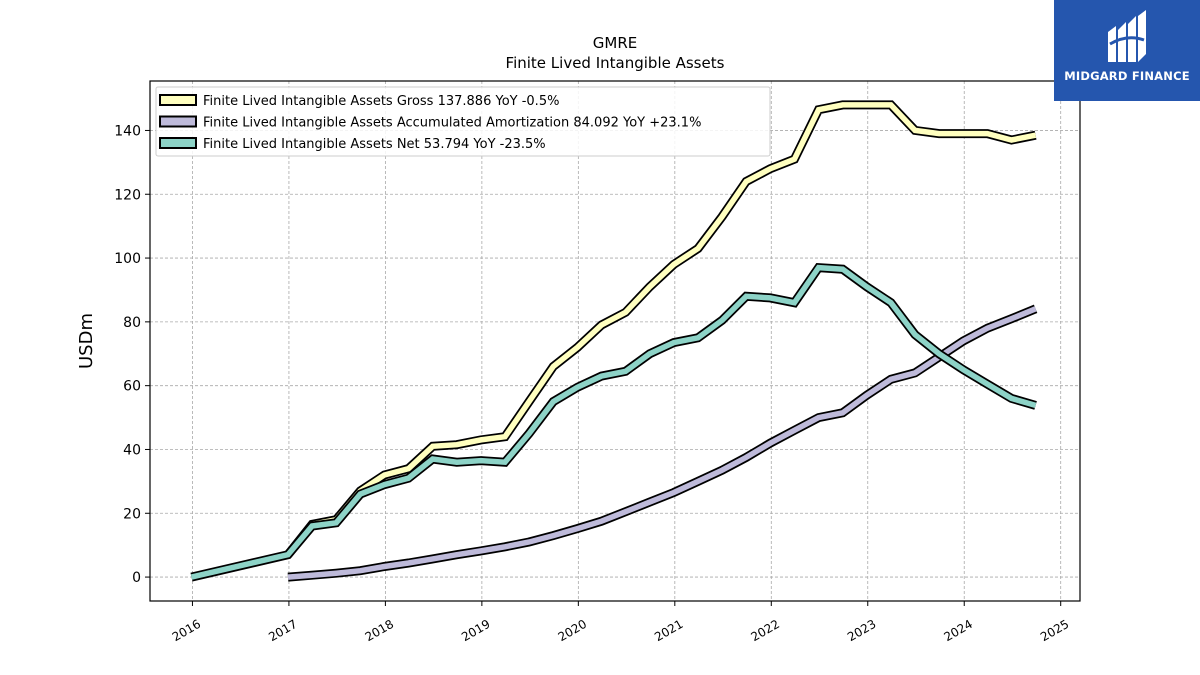  I want to click on logo-text: MIDGARD FINANCE, so click(1127, 76).